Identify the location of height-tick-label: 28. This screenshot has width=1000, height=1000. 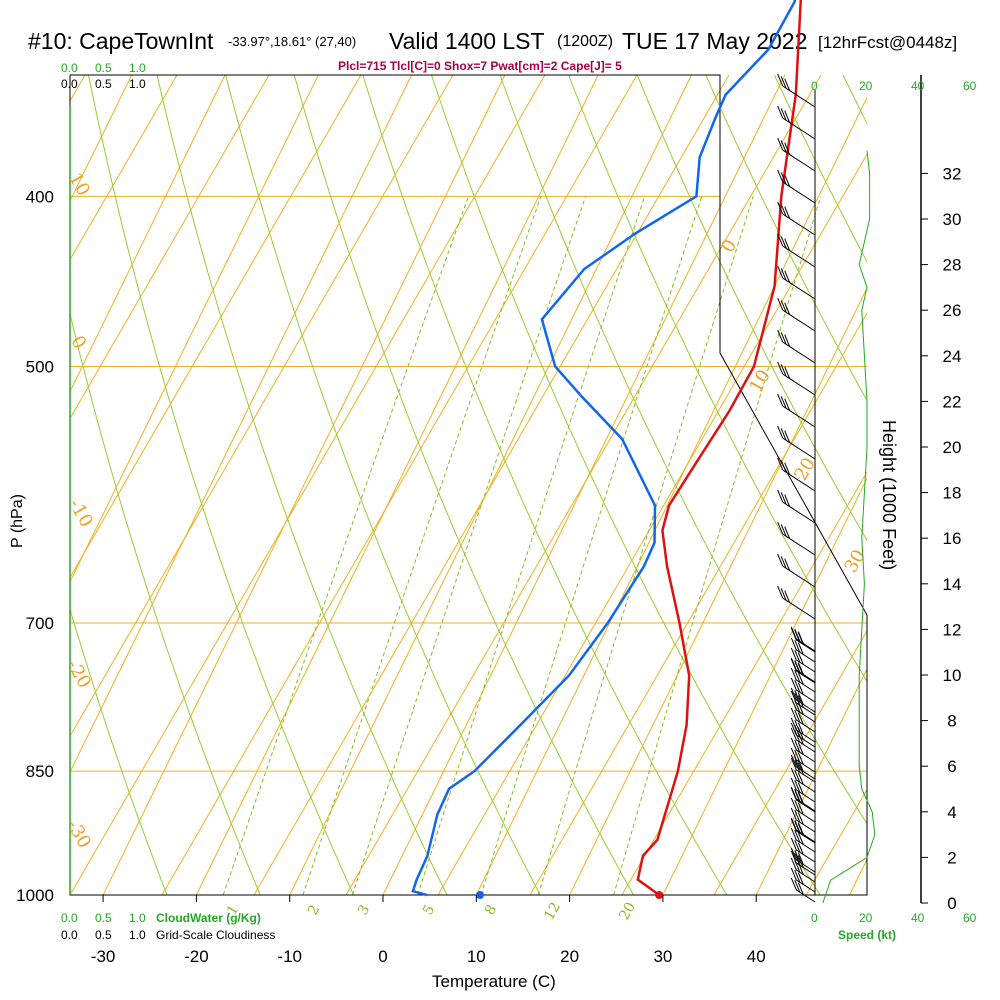
(952, 265).